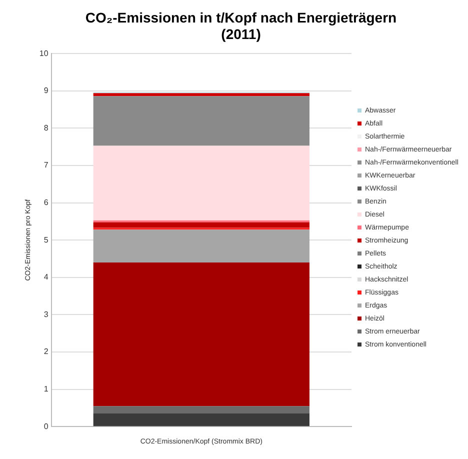 The height and width of the screenshot is (459, 468). Describe the element at coordinates (46, 203) in the screenshot. I see `y-tick-label: 6` at that location.